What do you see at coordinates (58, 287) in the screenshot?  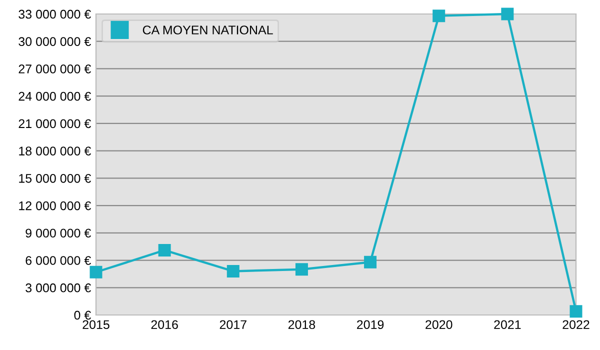 I see `y-tick-label: 3 000 000 €` at bounding box center [58, 287].